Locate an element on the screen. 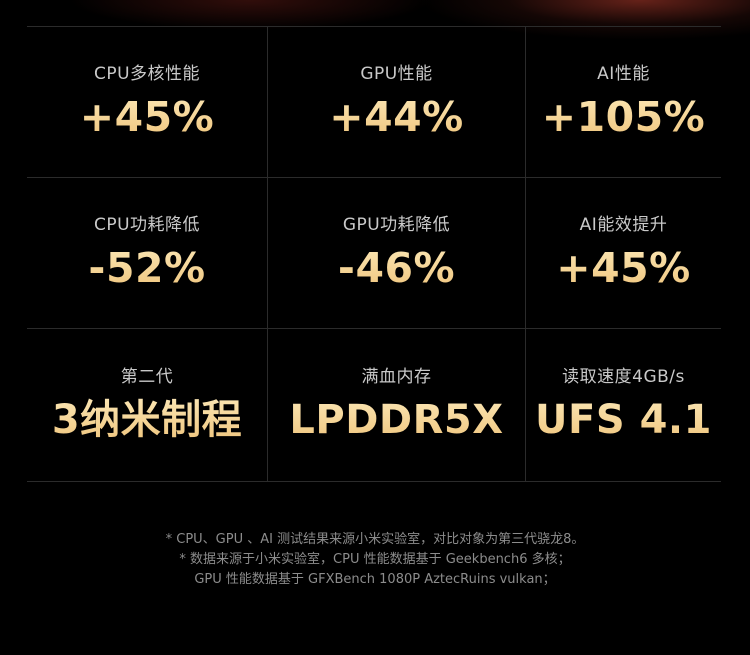 The image size is (750, 655). spec-value: UFS 4.1 is located at coordinates (623, 420).